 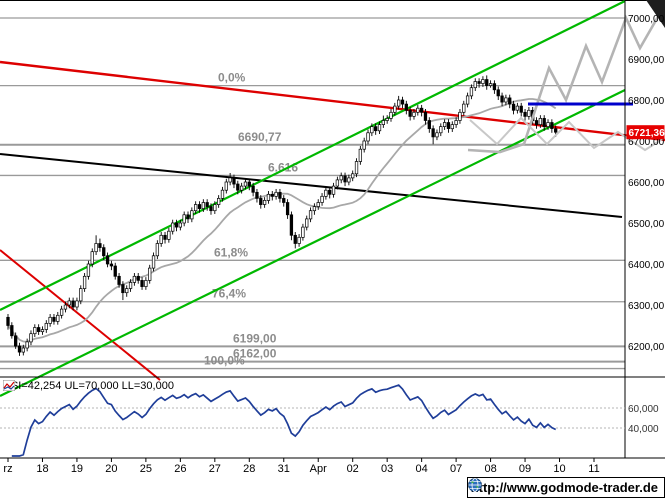 I want to click on svg-text: 0,0%, so click(x=232, y=78).